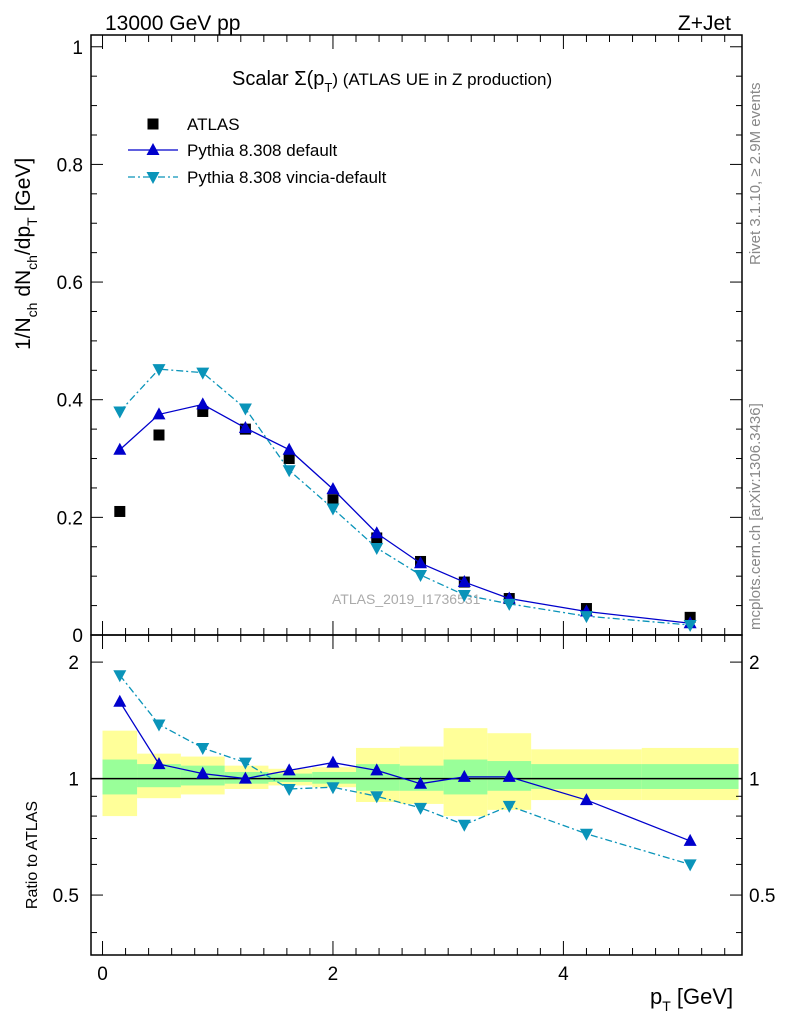  Describe the element at coordinates (262, 150) in the screenshot. I see `legend-label: Pythia 8.308 default` at that location.